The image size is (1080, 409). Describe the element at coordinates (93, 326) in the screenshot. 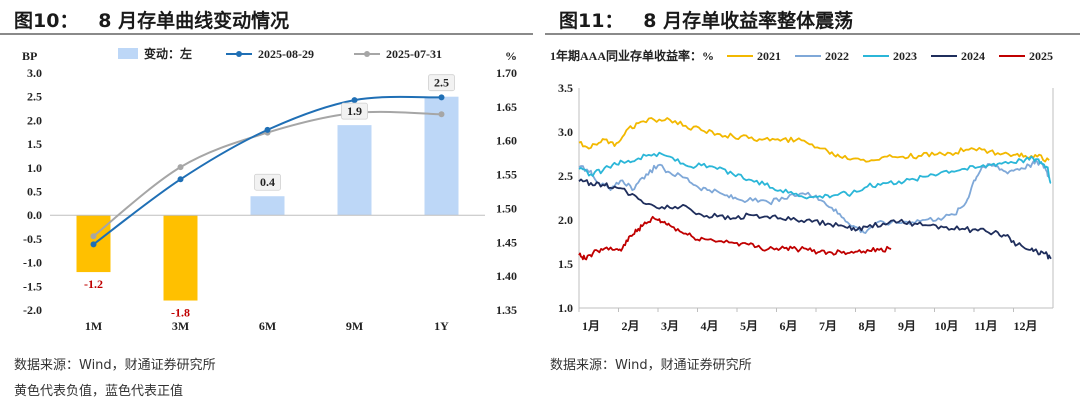

I see `category-label: 1M` at that location.